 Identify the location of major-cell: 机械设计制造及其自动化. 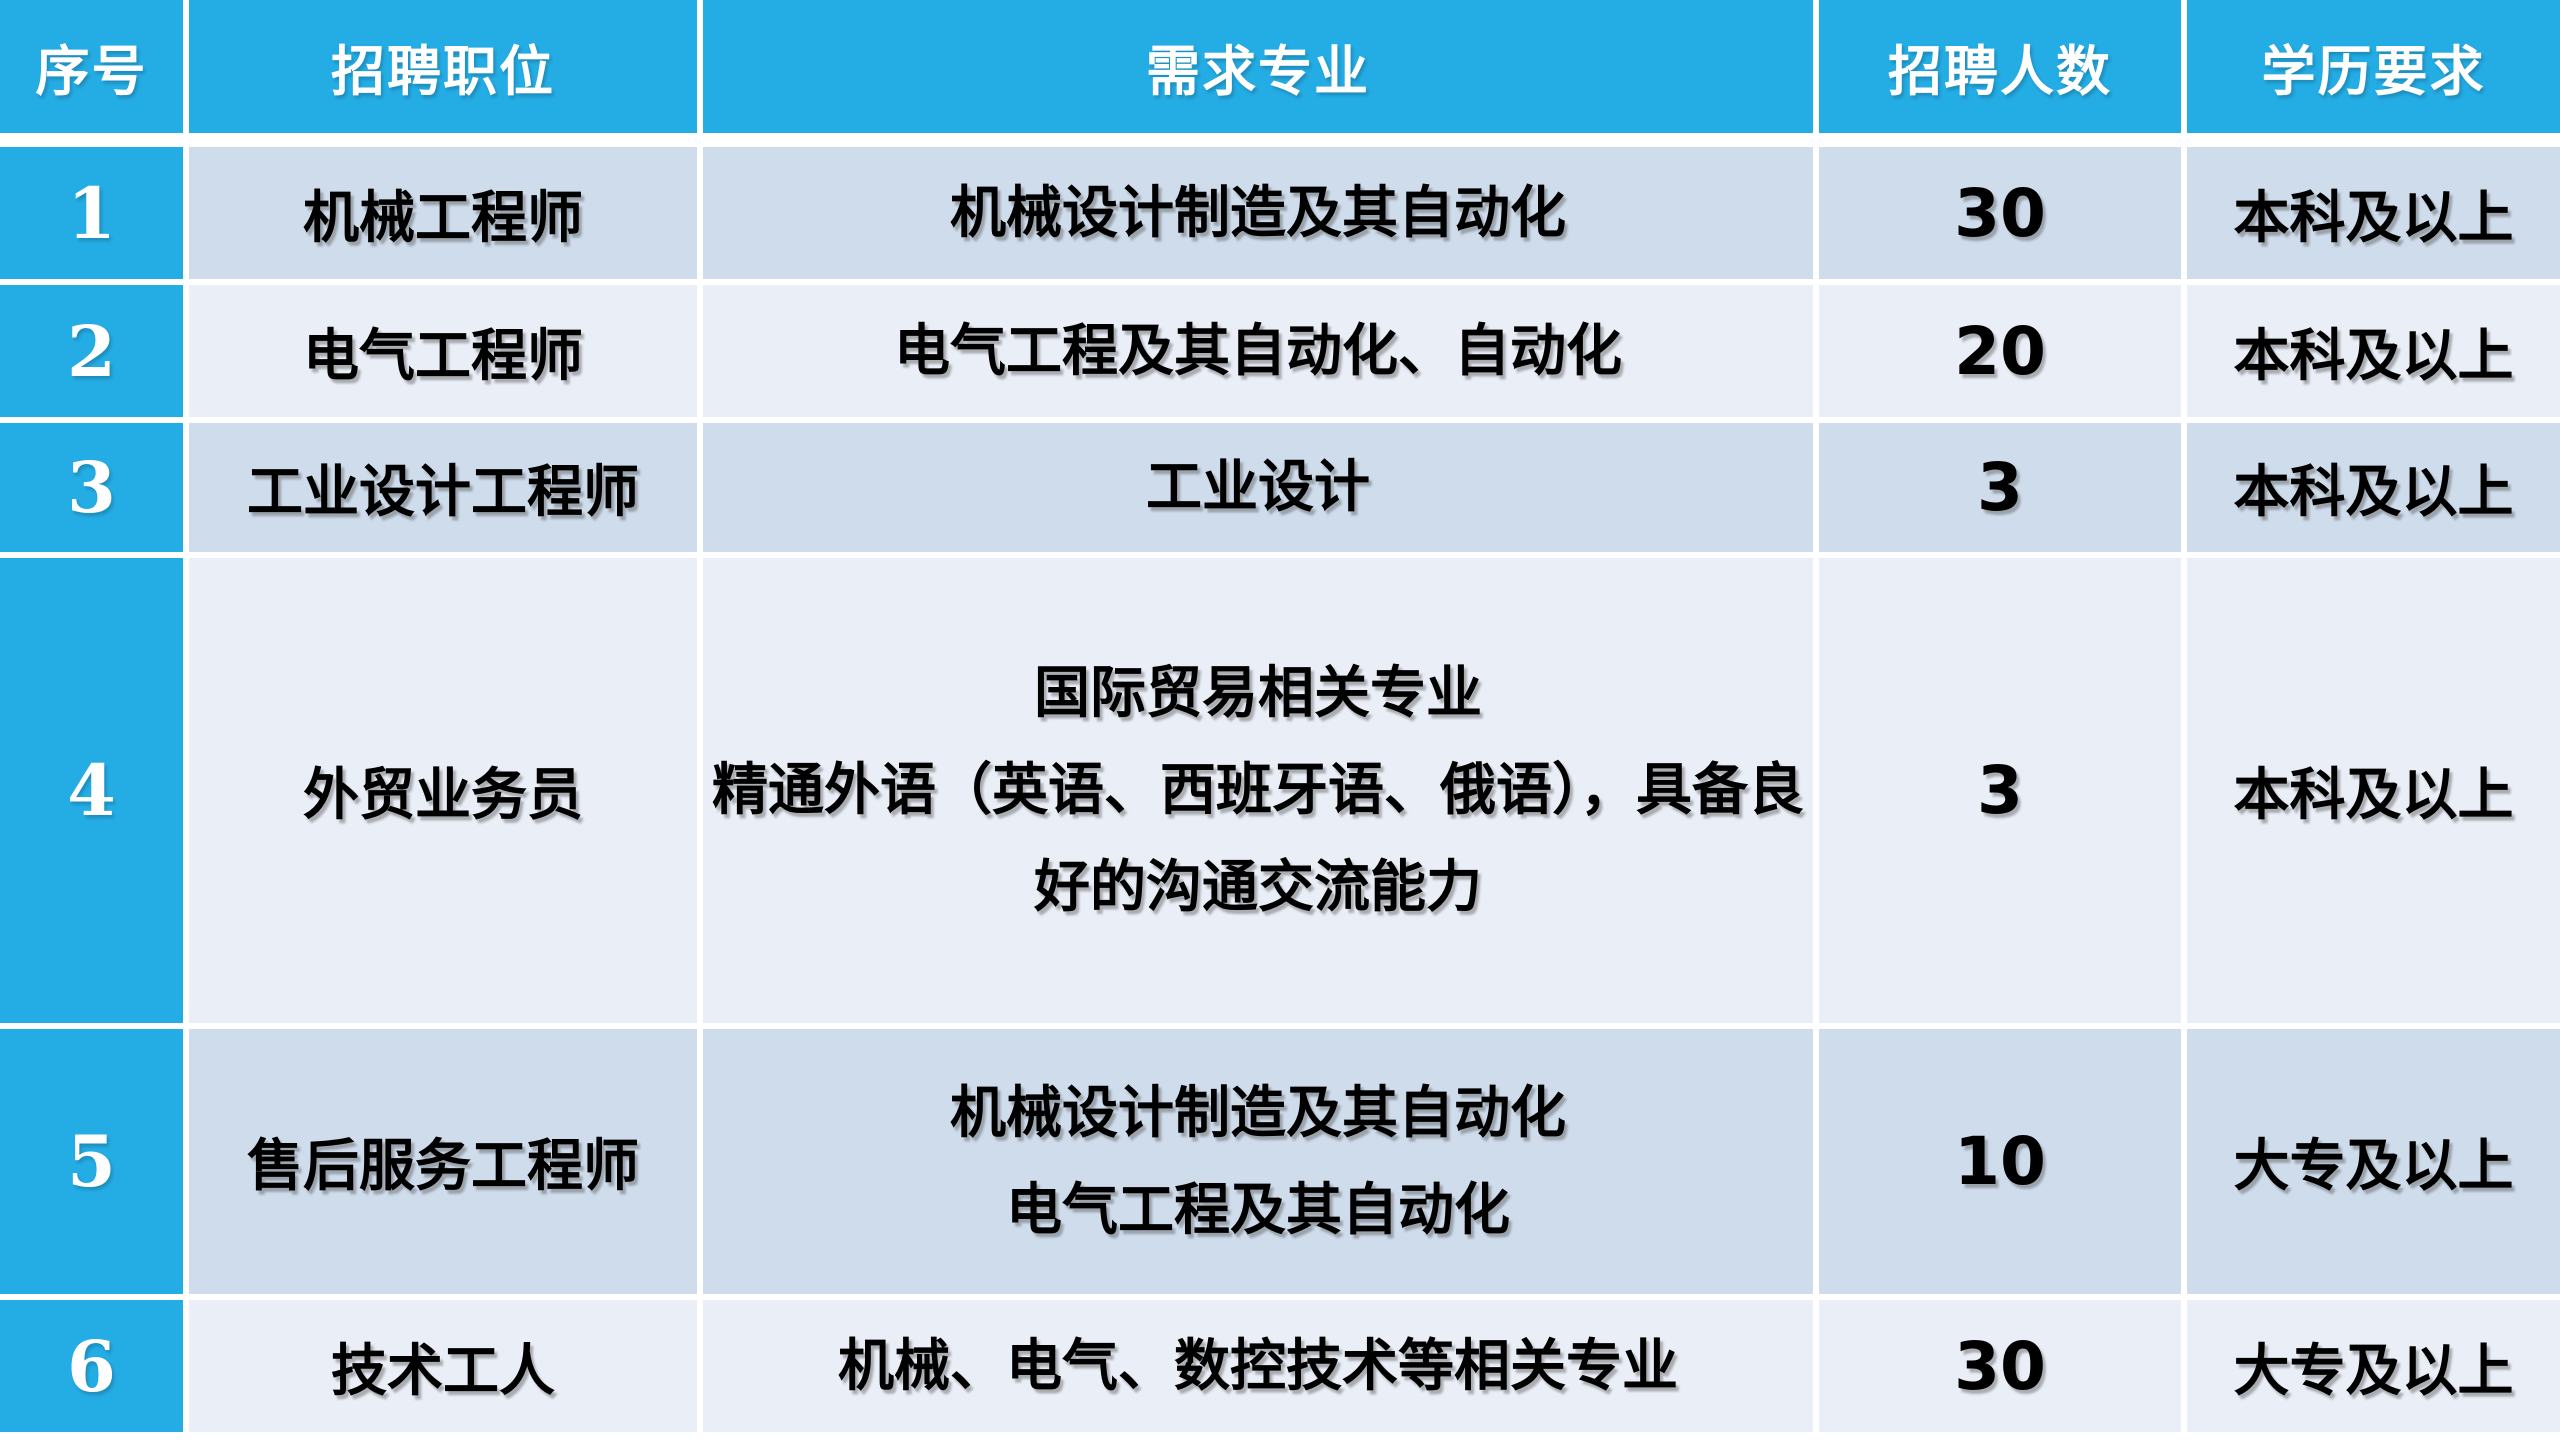
(1258, 213).